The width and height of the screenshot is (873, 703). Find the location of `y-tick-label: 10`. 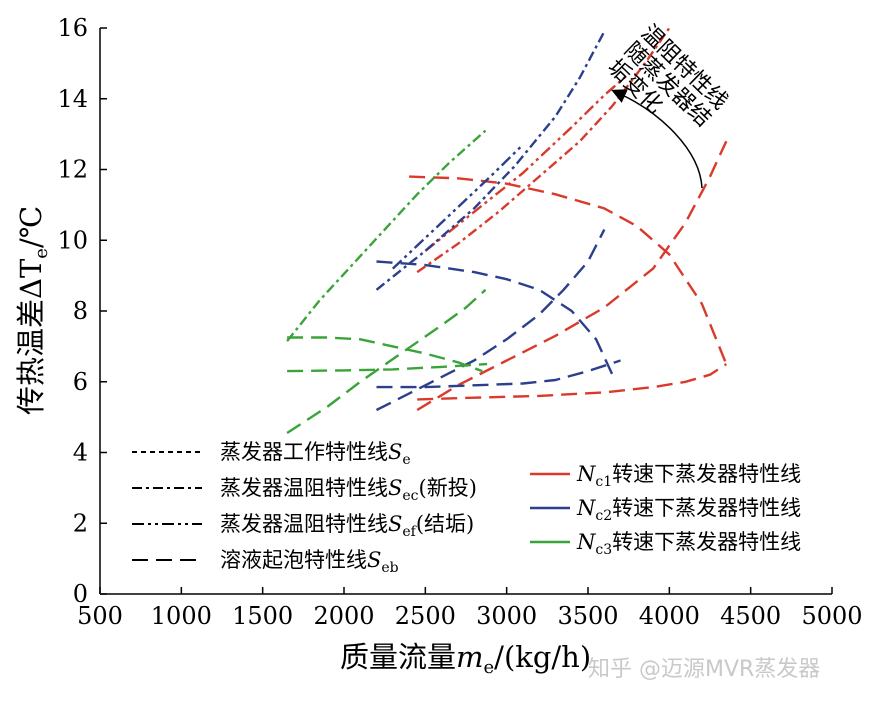

y-tick-label: 10 is located at coordinates (72, 240).